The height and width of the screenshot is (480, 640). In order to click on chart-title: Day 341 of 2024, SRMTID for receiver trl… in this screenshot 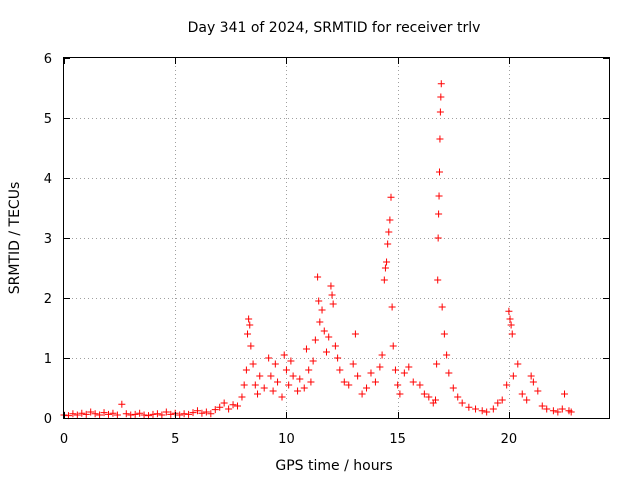, I will do `click(334, 28)`.